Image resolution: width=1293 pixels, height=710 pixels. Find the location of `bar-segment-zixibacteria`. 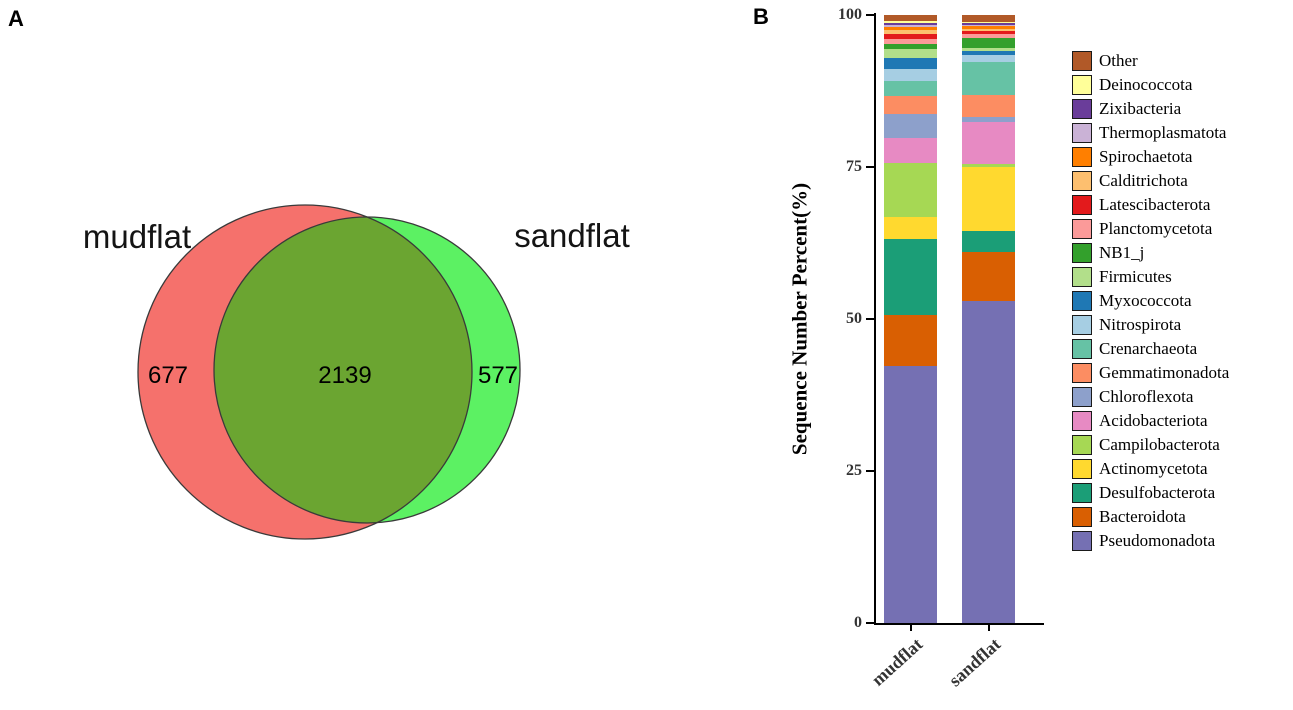

bar-segment-zixibacteria is located at coordinates (988, 24).